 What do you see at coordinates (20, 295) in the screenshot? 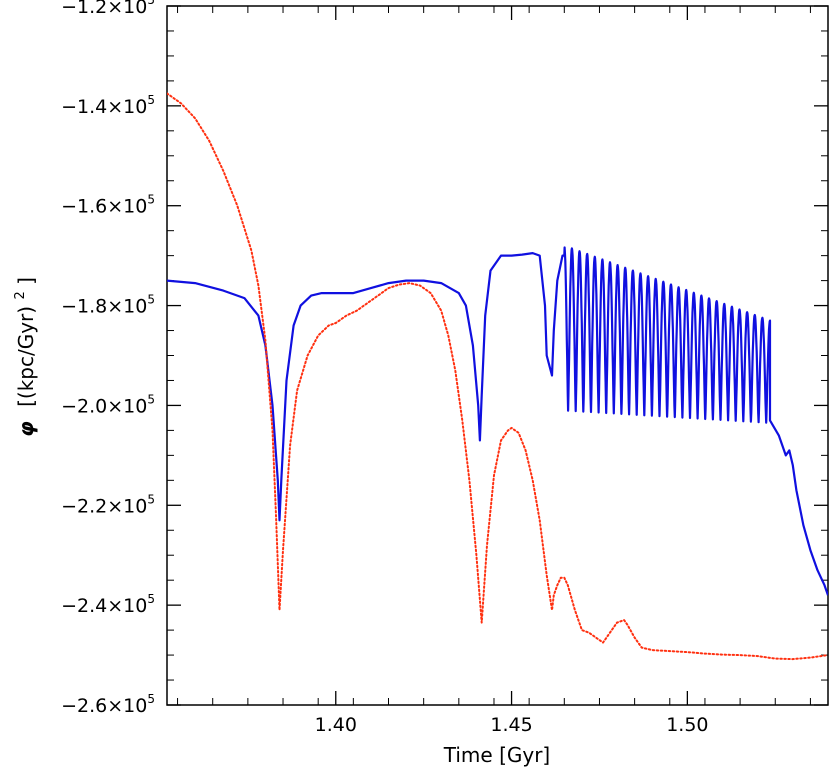
I see `y-axis-units-exponent: 2` at bounding box center [20, 295].